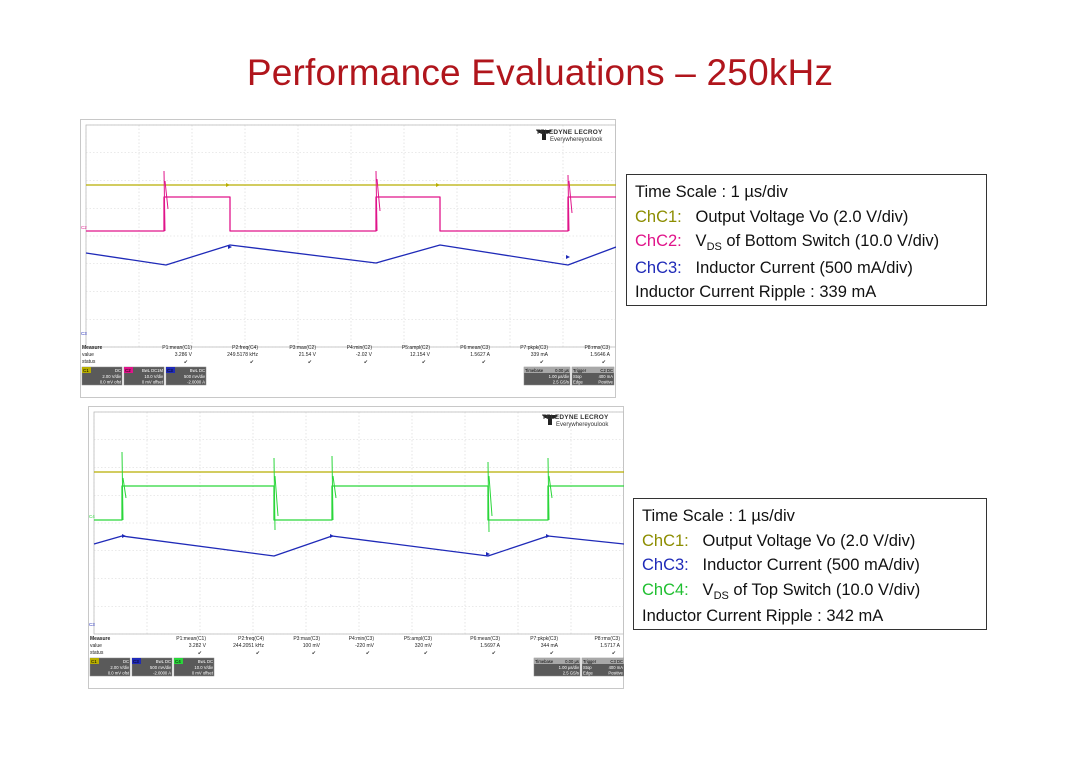 This screenshot has height=763, width=1080. Describe the element at coordinates (306, 639) in the screenshot. I see `measure-header: P3:max(C3)` at that location.